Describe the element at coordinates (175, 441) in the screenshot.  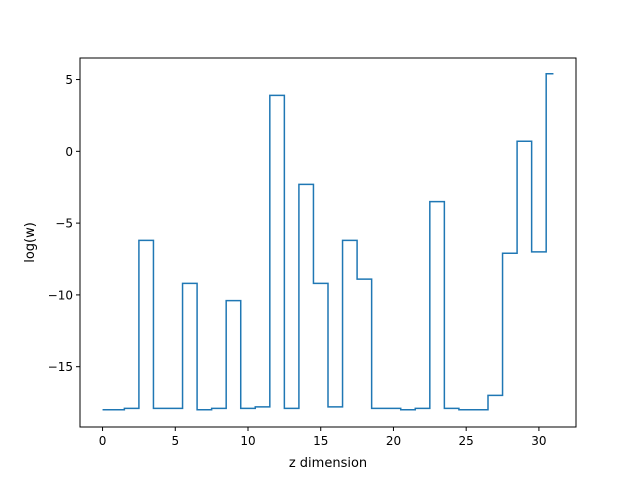
I see `x-tick-label: 5` at that location.